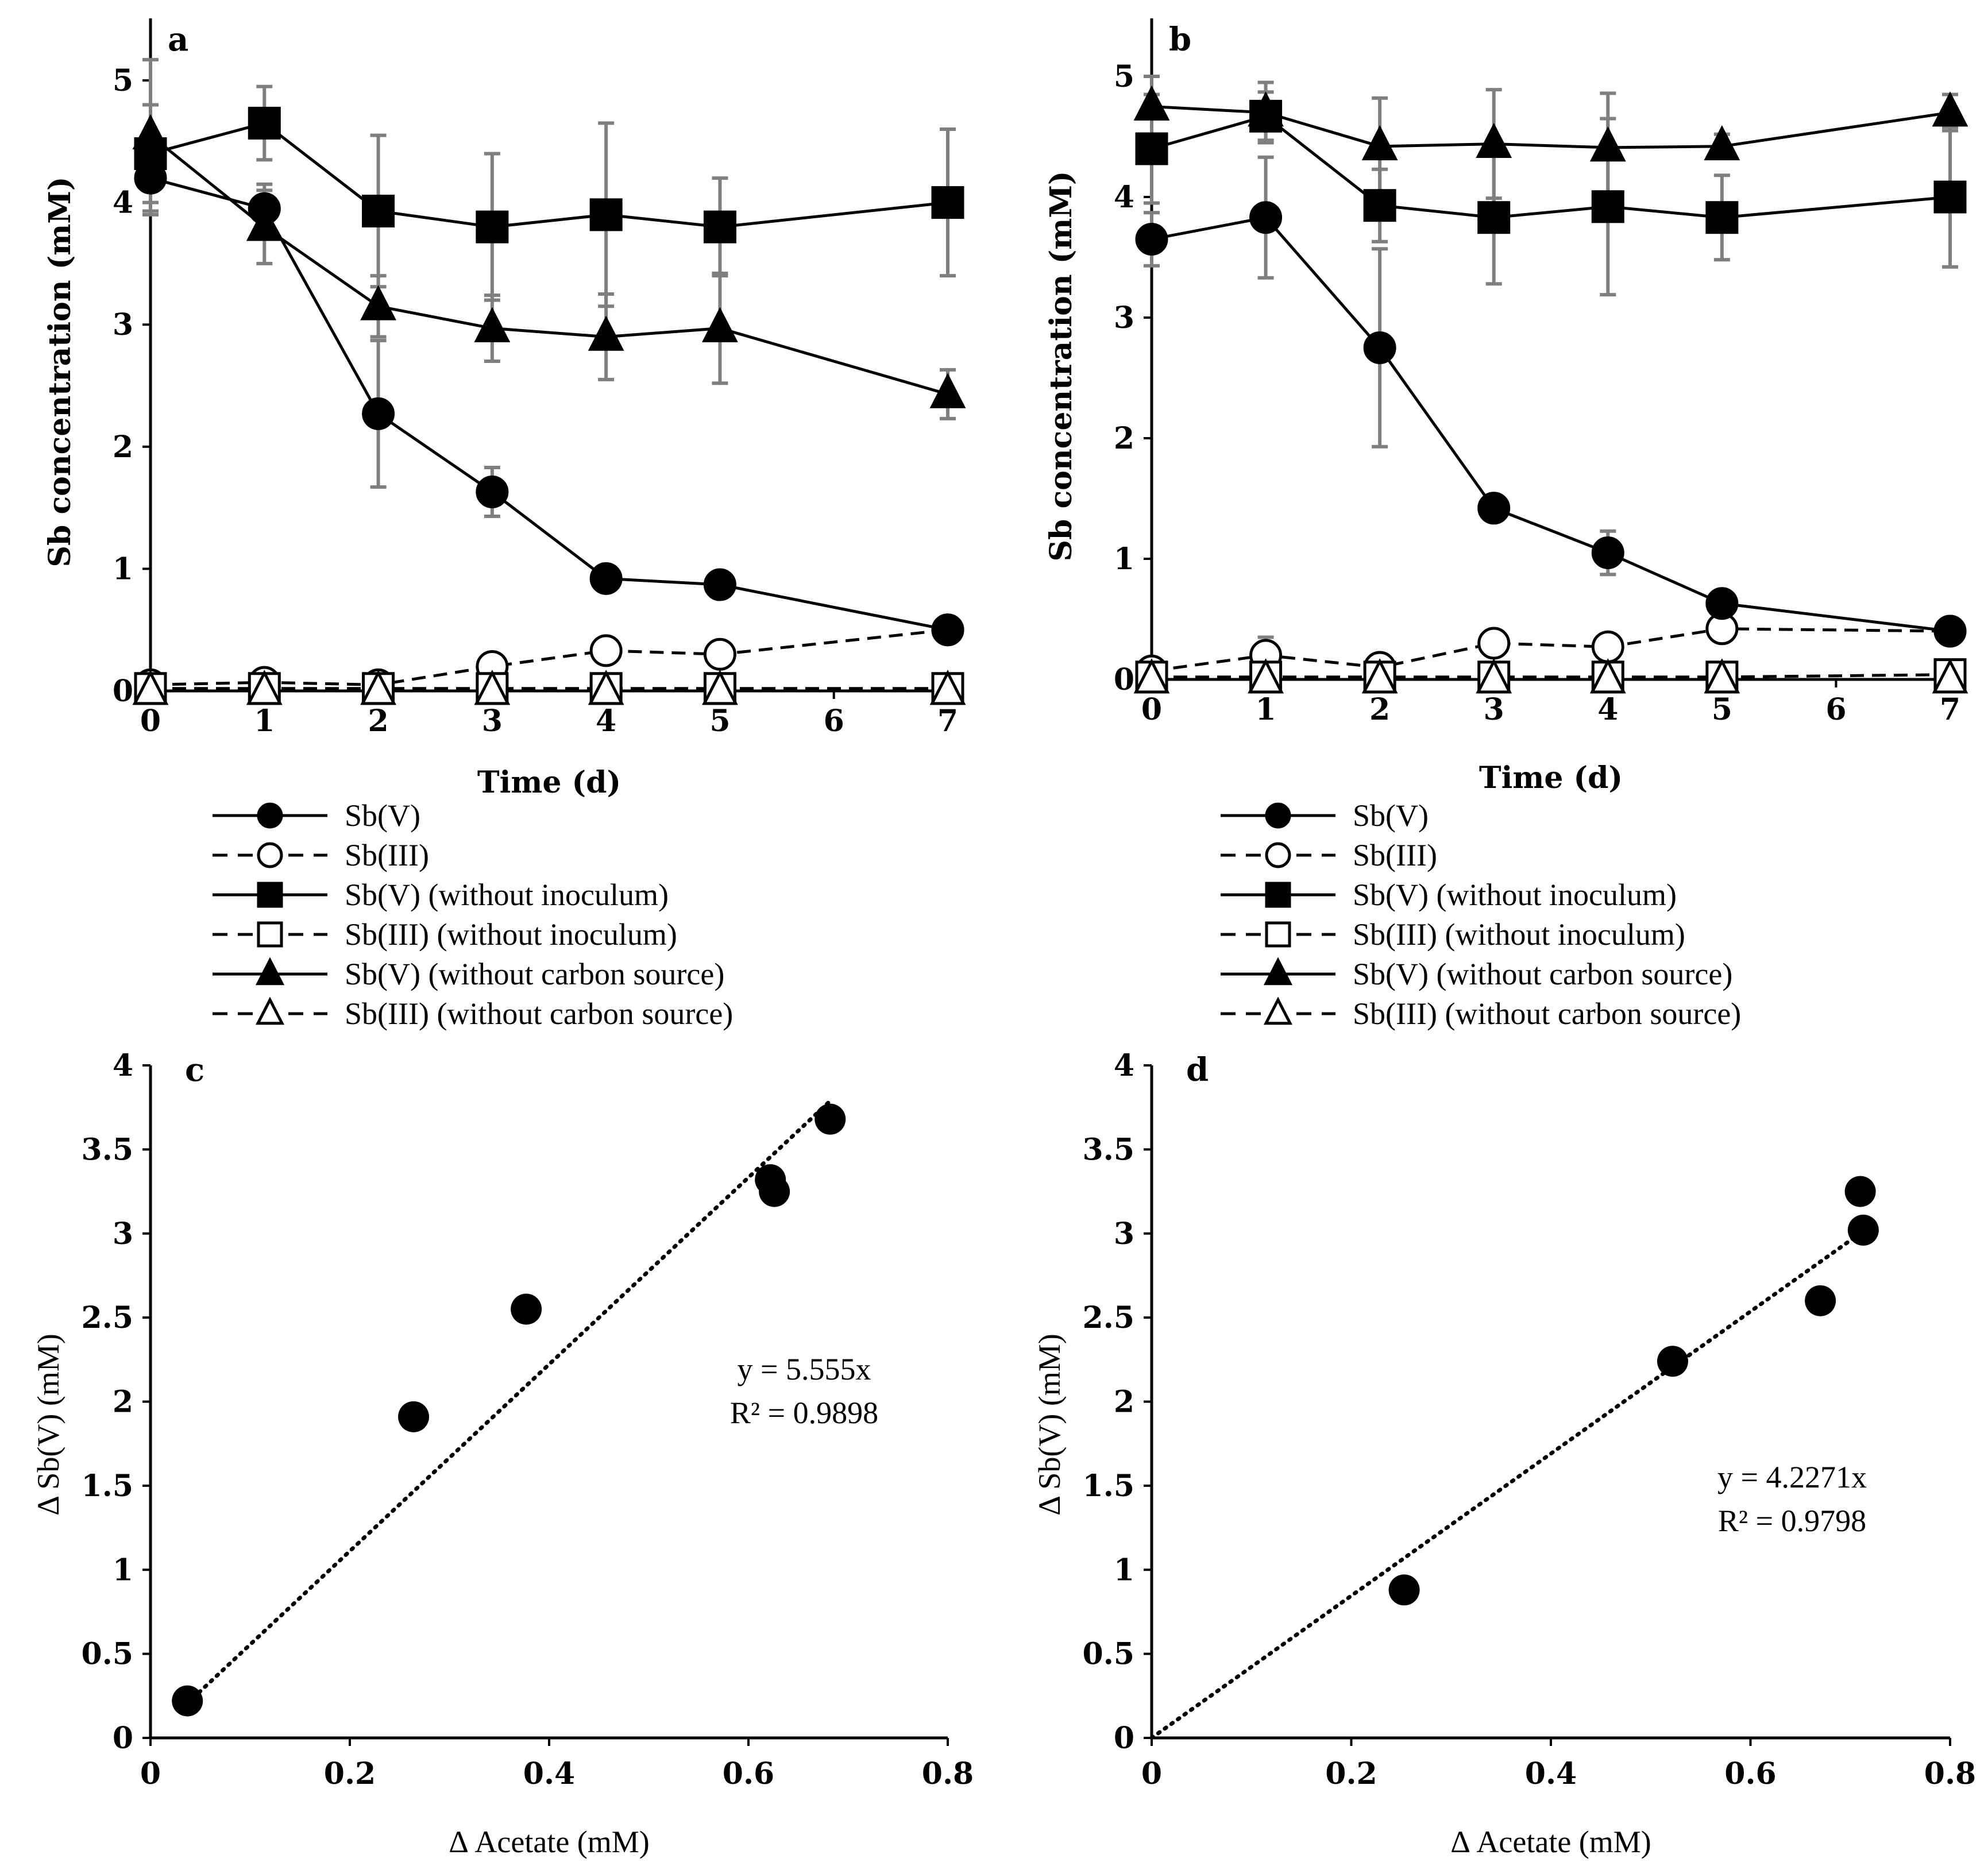 The height and width of the screenshot is (1870, 1988). Describe the element at coordinates (378, 721) in the screenshot. I see `x-tick-label: 2` at that location.